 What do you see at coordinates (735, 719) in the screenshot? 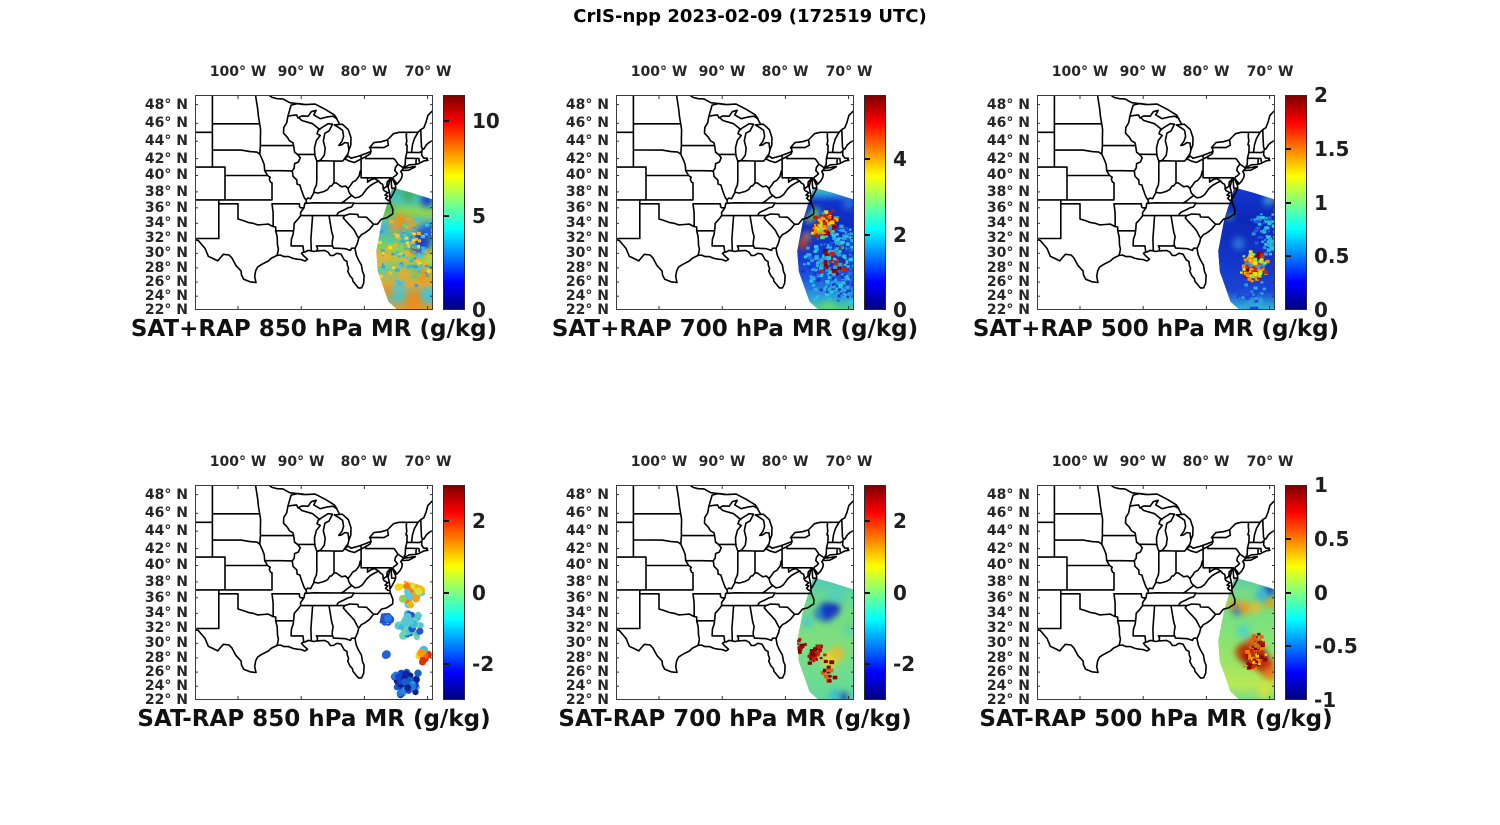
I see `panel-title-sat-minus-rap-700: SAT-RAP 700 hPa MR (g/kg)` at bounding box center [735, 719].